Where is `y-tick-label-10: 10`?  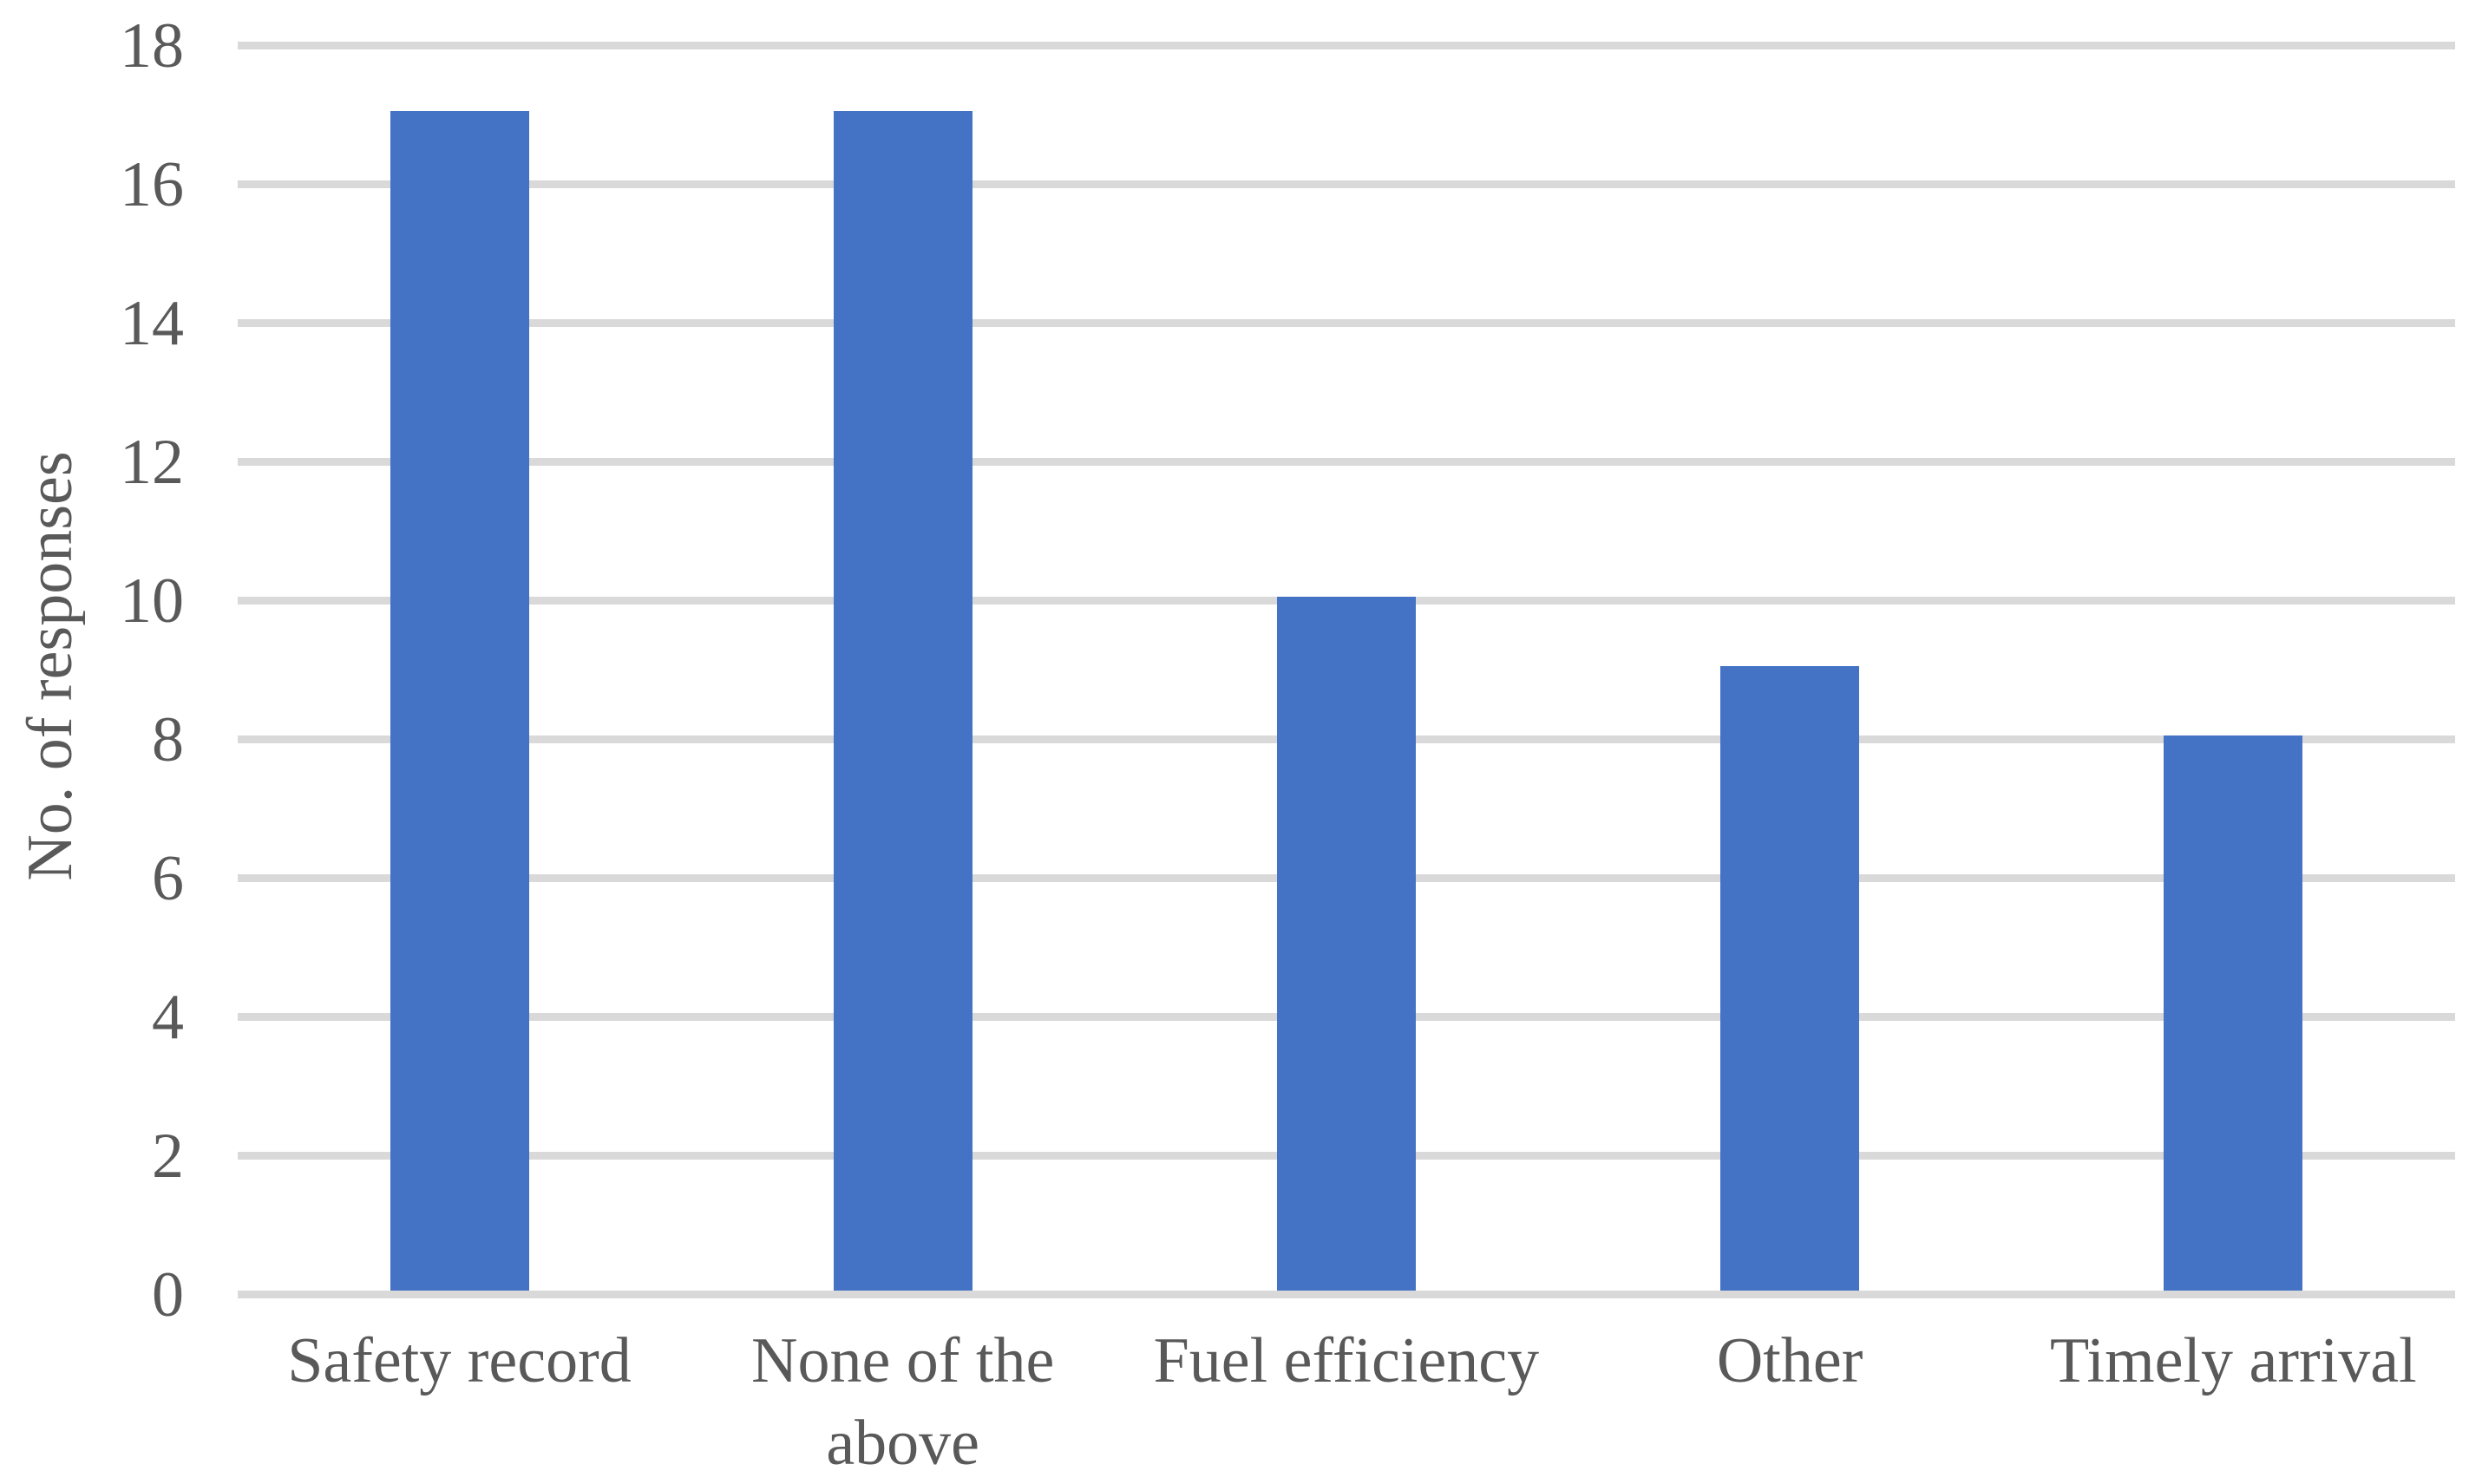 y-tick-label-10: 10 is located at coordinates (152, 601).